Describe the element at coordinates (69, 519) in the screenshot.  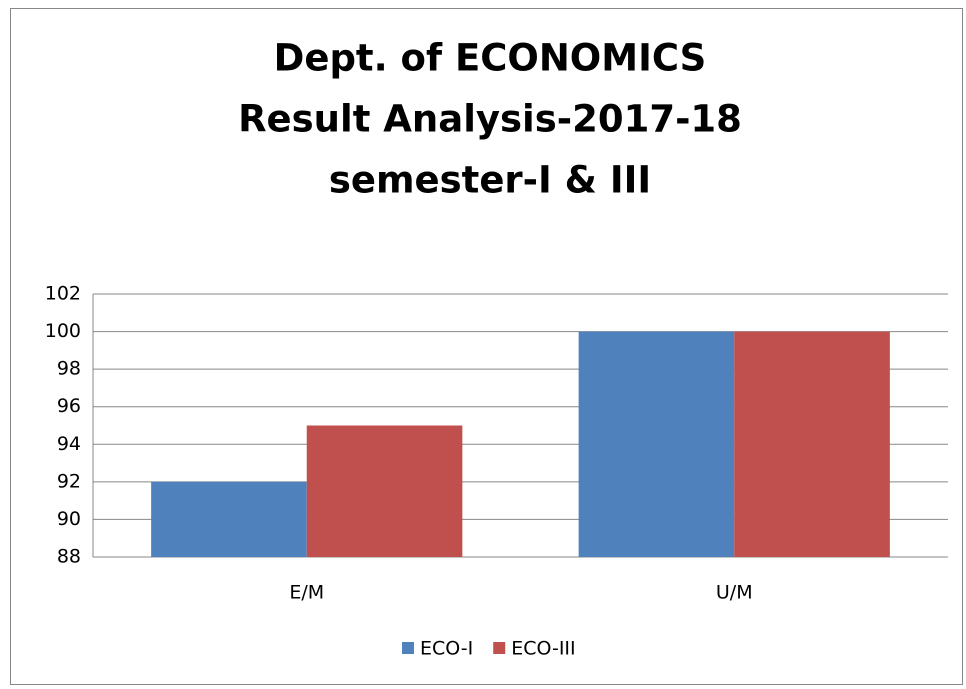
I see `y-tick-label: 90` at that location.